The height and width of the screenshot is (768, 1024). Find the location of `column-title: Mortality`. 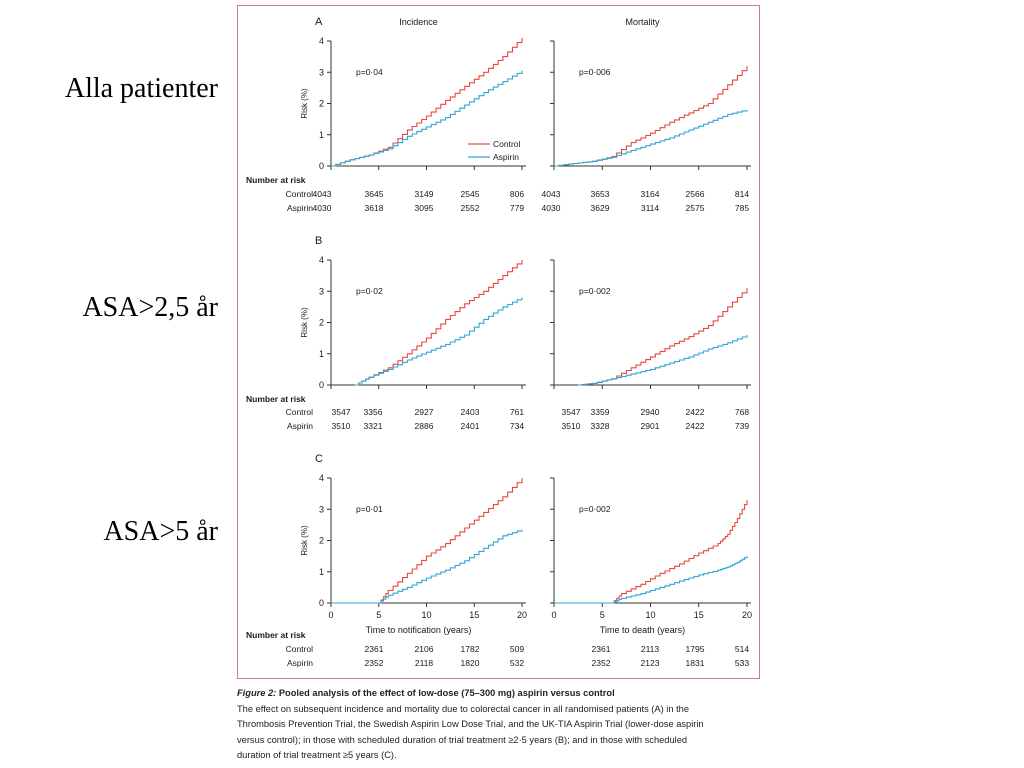

column-title: Mortality is located at coordinates (642, 22).